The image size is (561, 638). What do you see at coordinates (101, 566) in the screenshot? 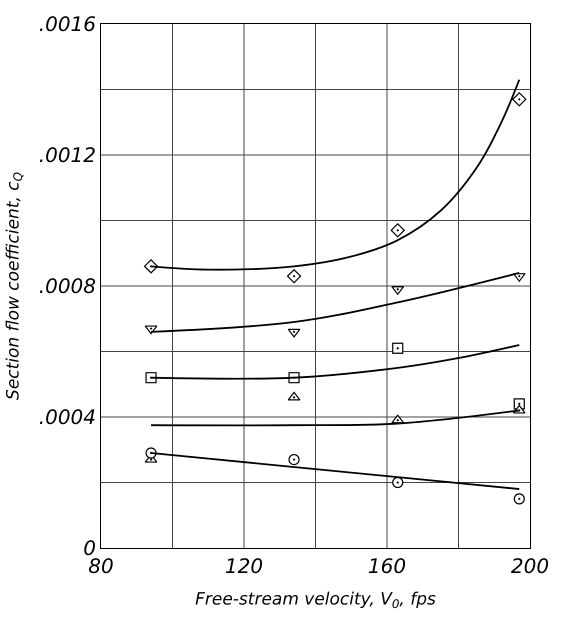
I see `x-tick-label: 80` at bounding box center [101, 566].